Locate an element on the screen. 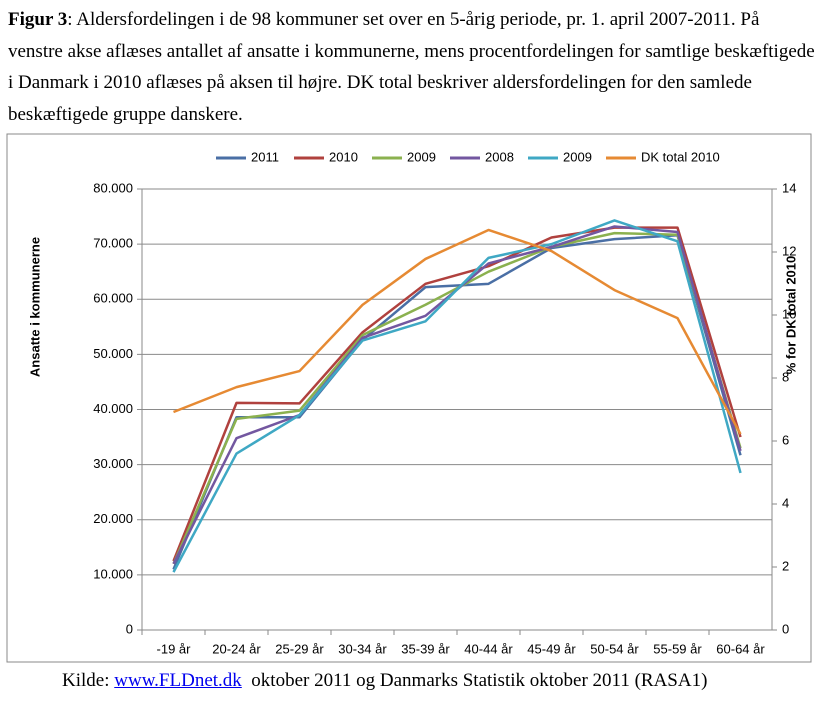  x-tick-label: 30-34 år is located at coordinates (362, 648).